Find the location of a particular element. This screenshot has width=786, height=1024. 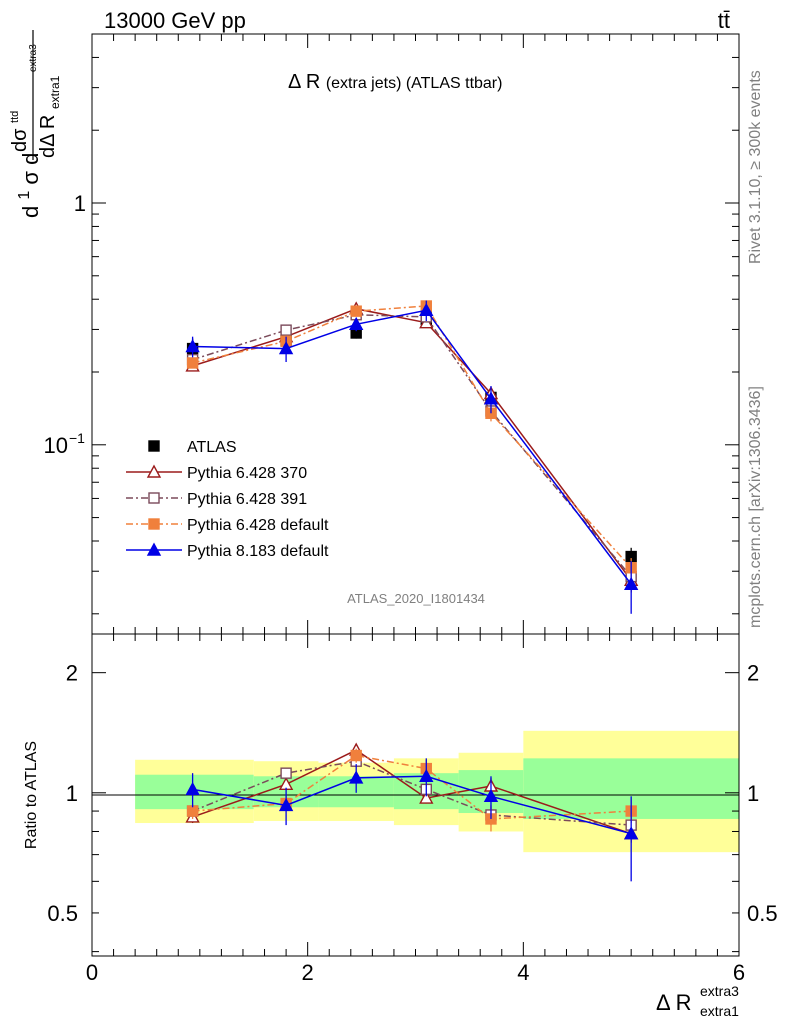

ylabel-denominator-sup: extra3 is located at coordinates (33, 58).